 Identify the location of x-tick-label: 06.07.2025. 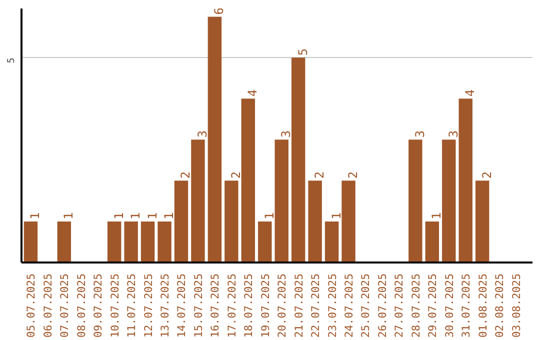
(47, 306).